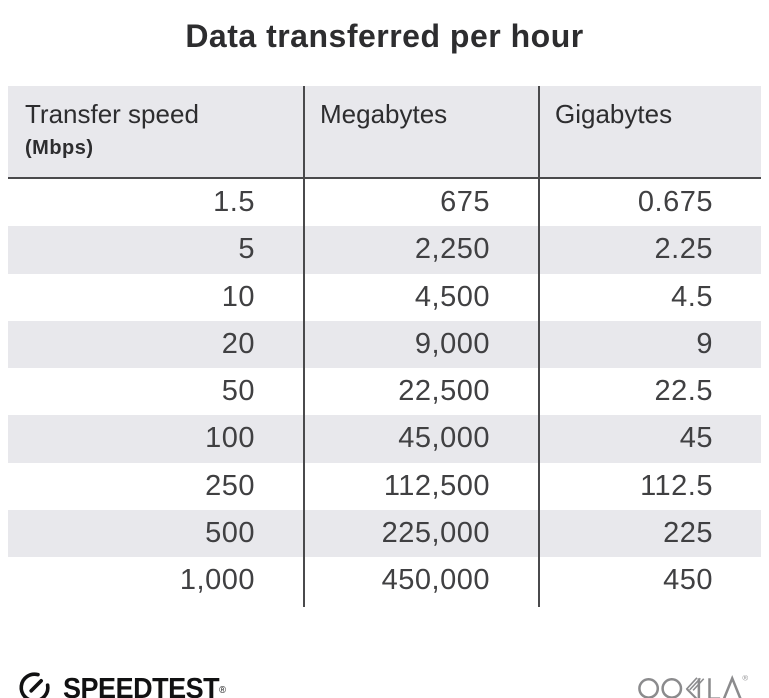 This screenshot has width=769, height=698. I want to click on table-row: 250 112,500 112.5, so click(384, 486).